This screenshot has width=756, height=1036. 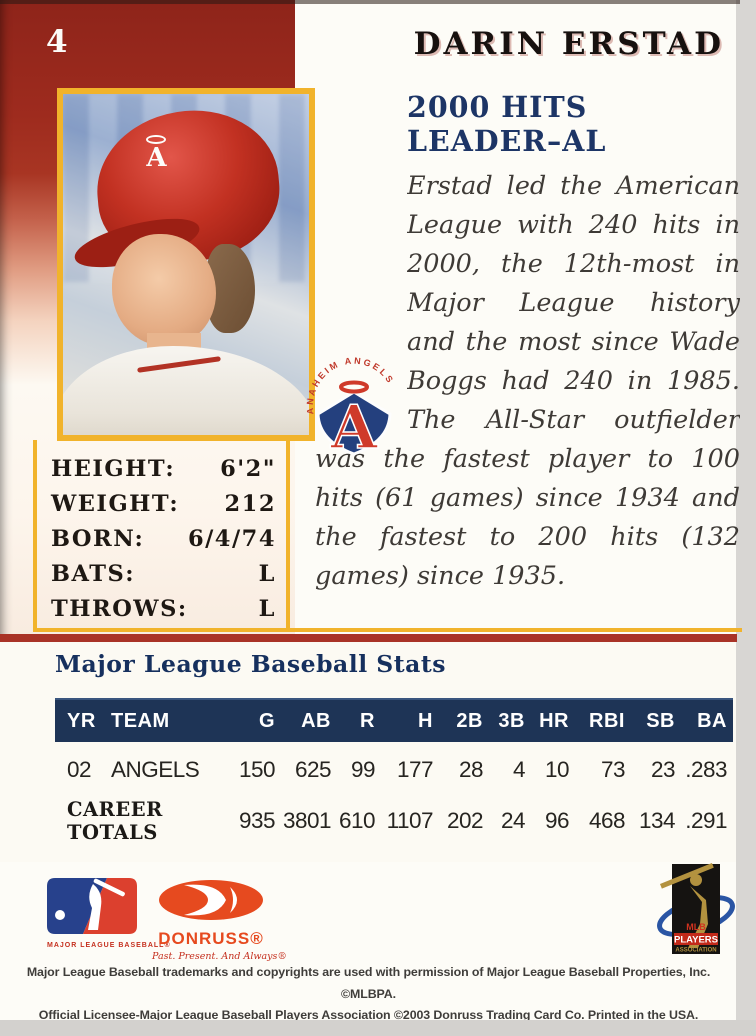 I want to click on season-g: 150, so click(x=257, y=769).